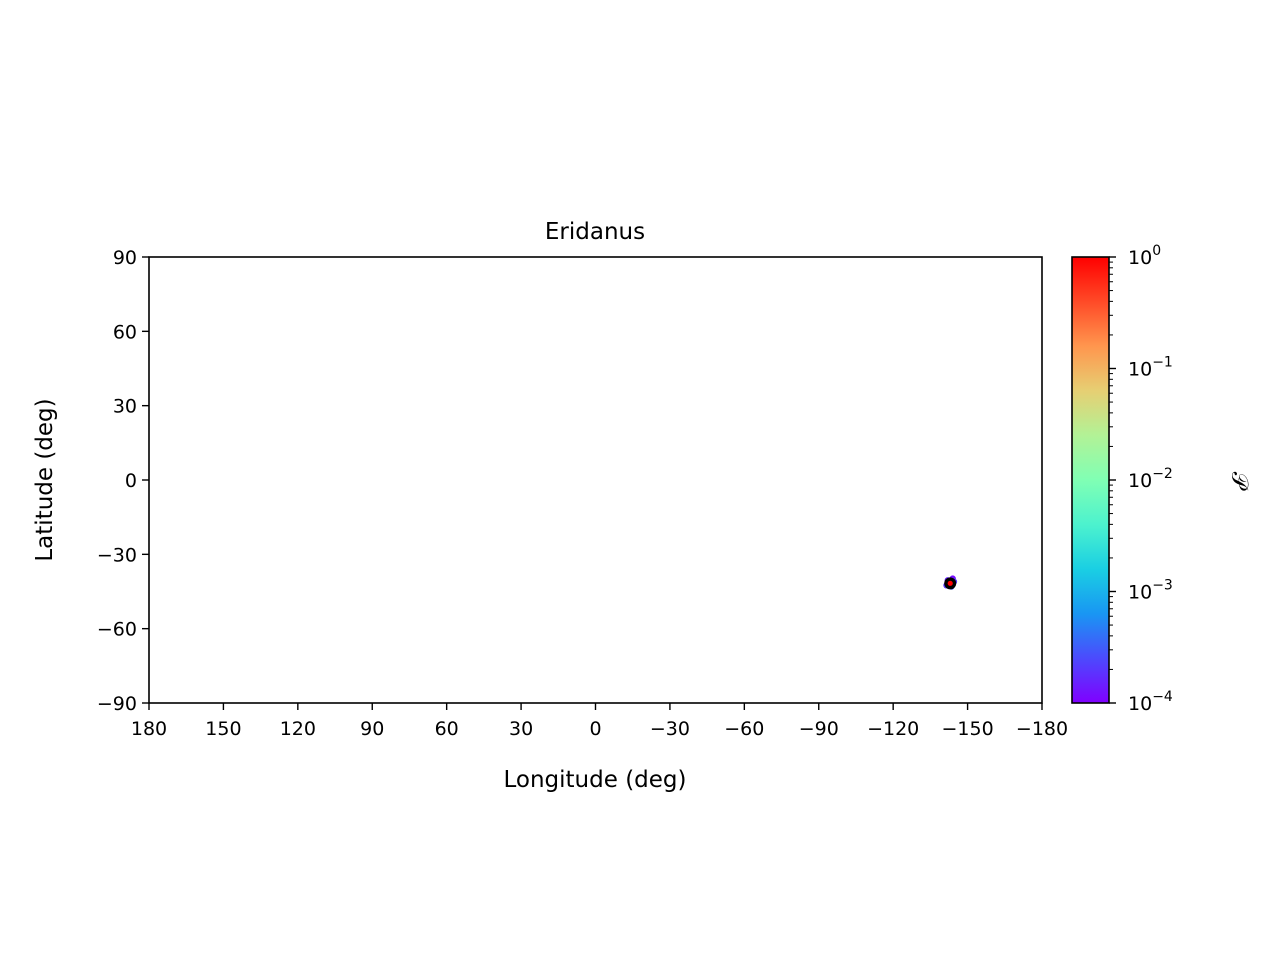 The height and width of the screenshot is (960, 1280). What do you see at coordinates (447, 729) in the screenshot?
I see `x-tick-label: 60` at bounding box center [447, 729].